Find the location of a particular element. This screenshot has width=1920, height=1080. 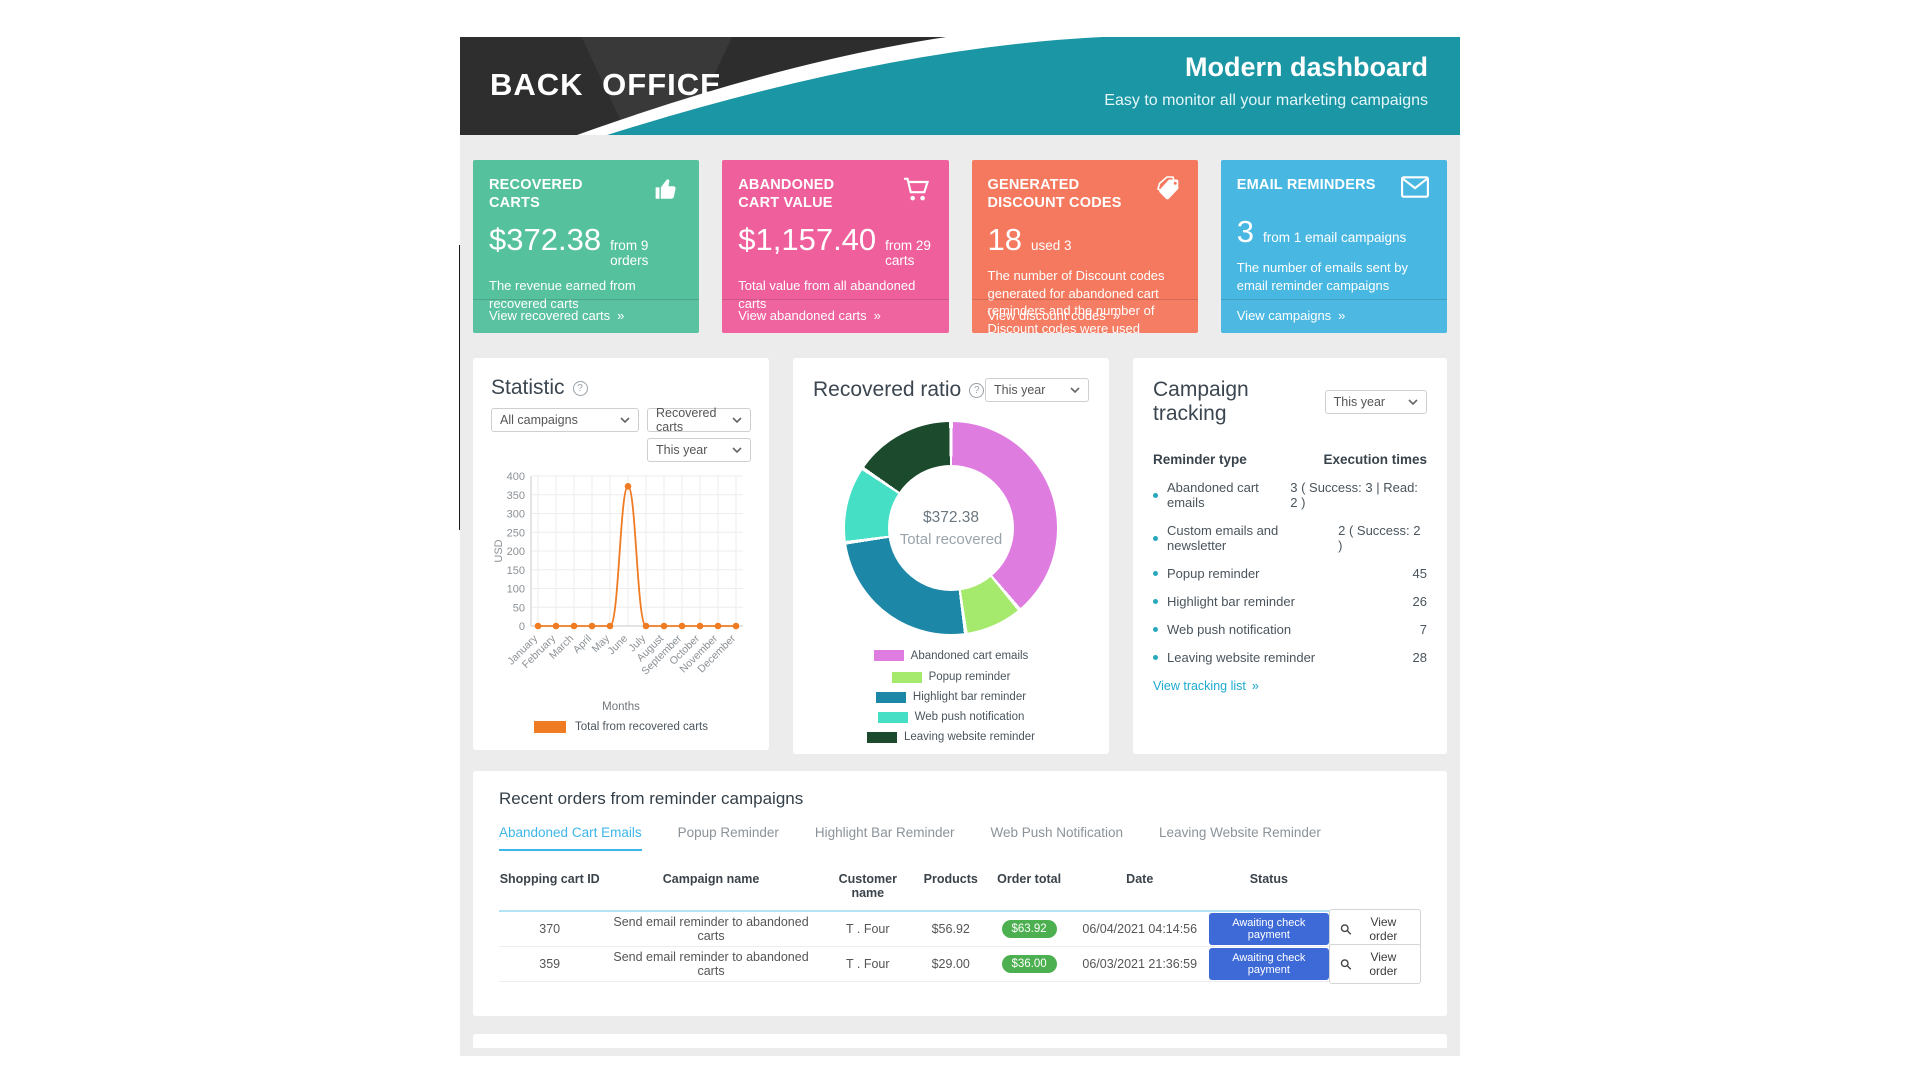

statistic-period-select: This year is located at coordinates (699, 450).